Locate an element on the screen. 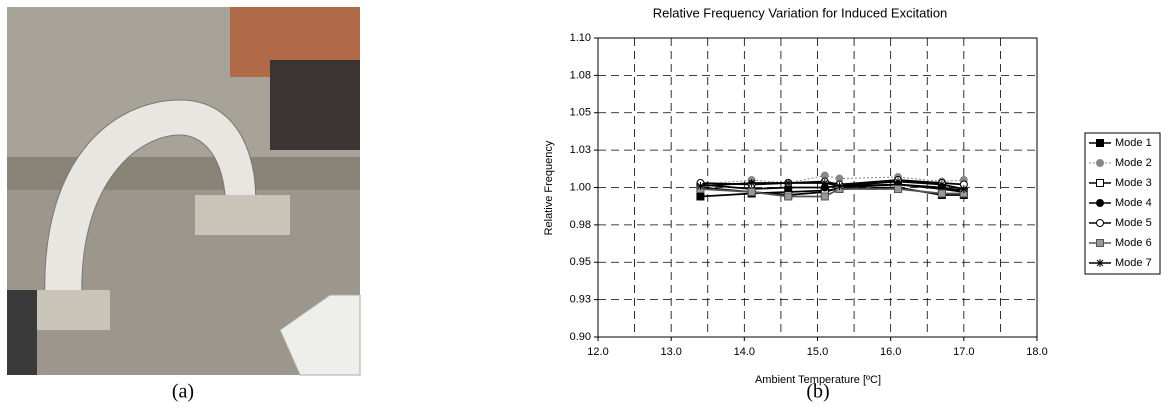 This screenshot has width=1164, height=409. x-tick-label: 16.0 is located at coordinates (890, 352).